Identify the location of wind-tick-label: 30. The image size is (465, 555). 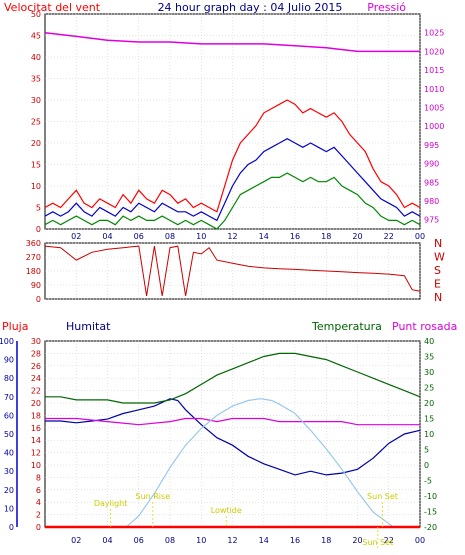
(36, 100).